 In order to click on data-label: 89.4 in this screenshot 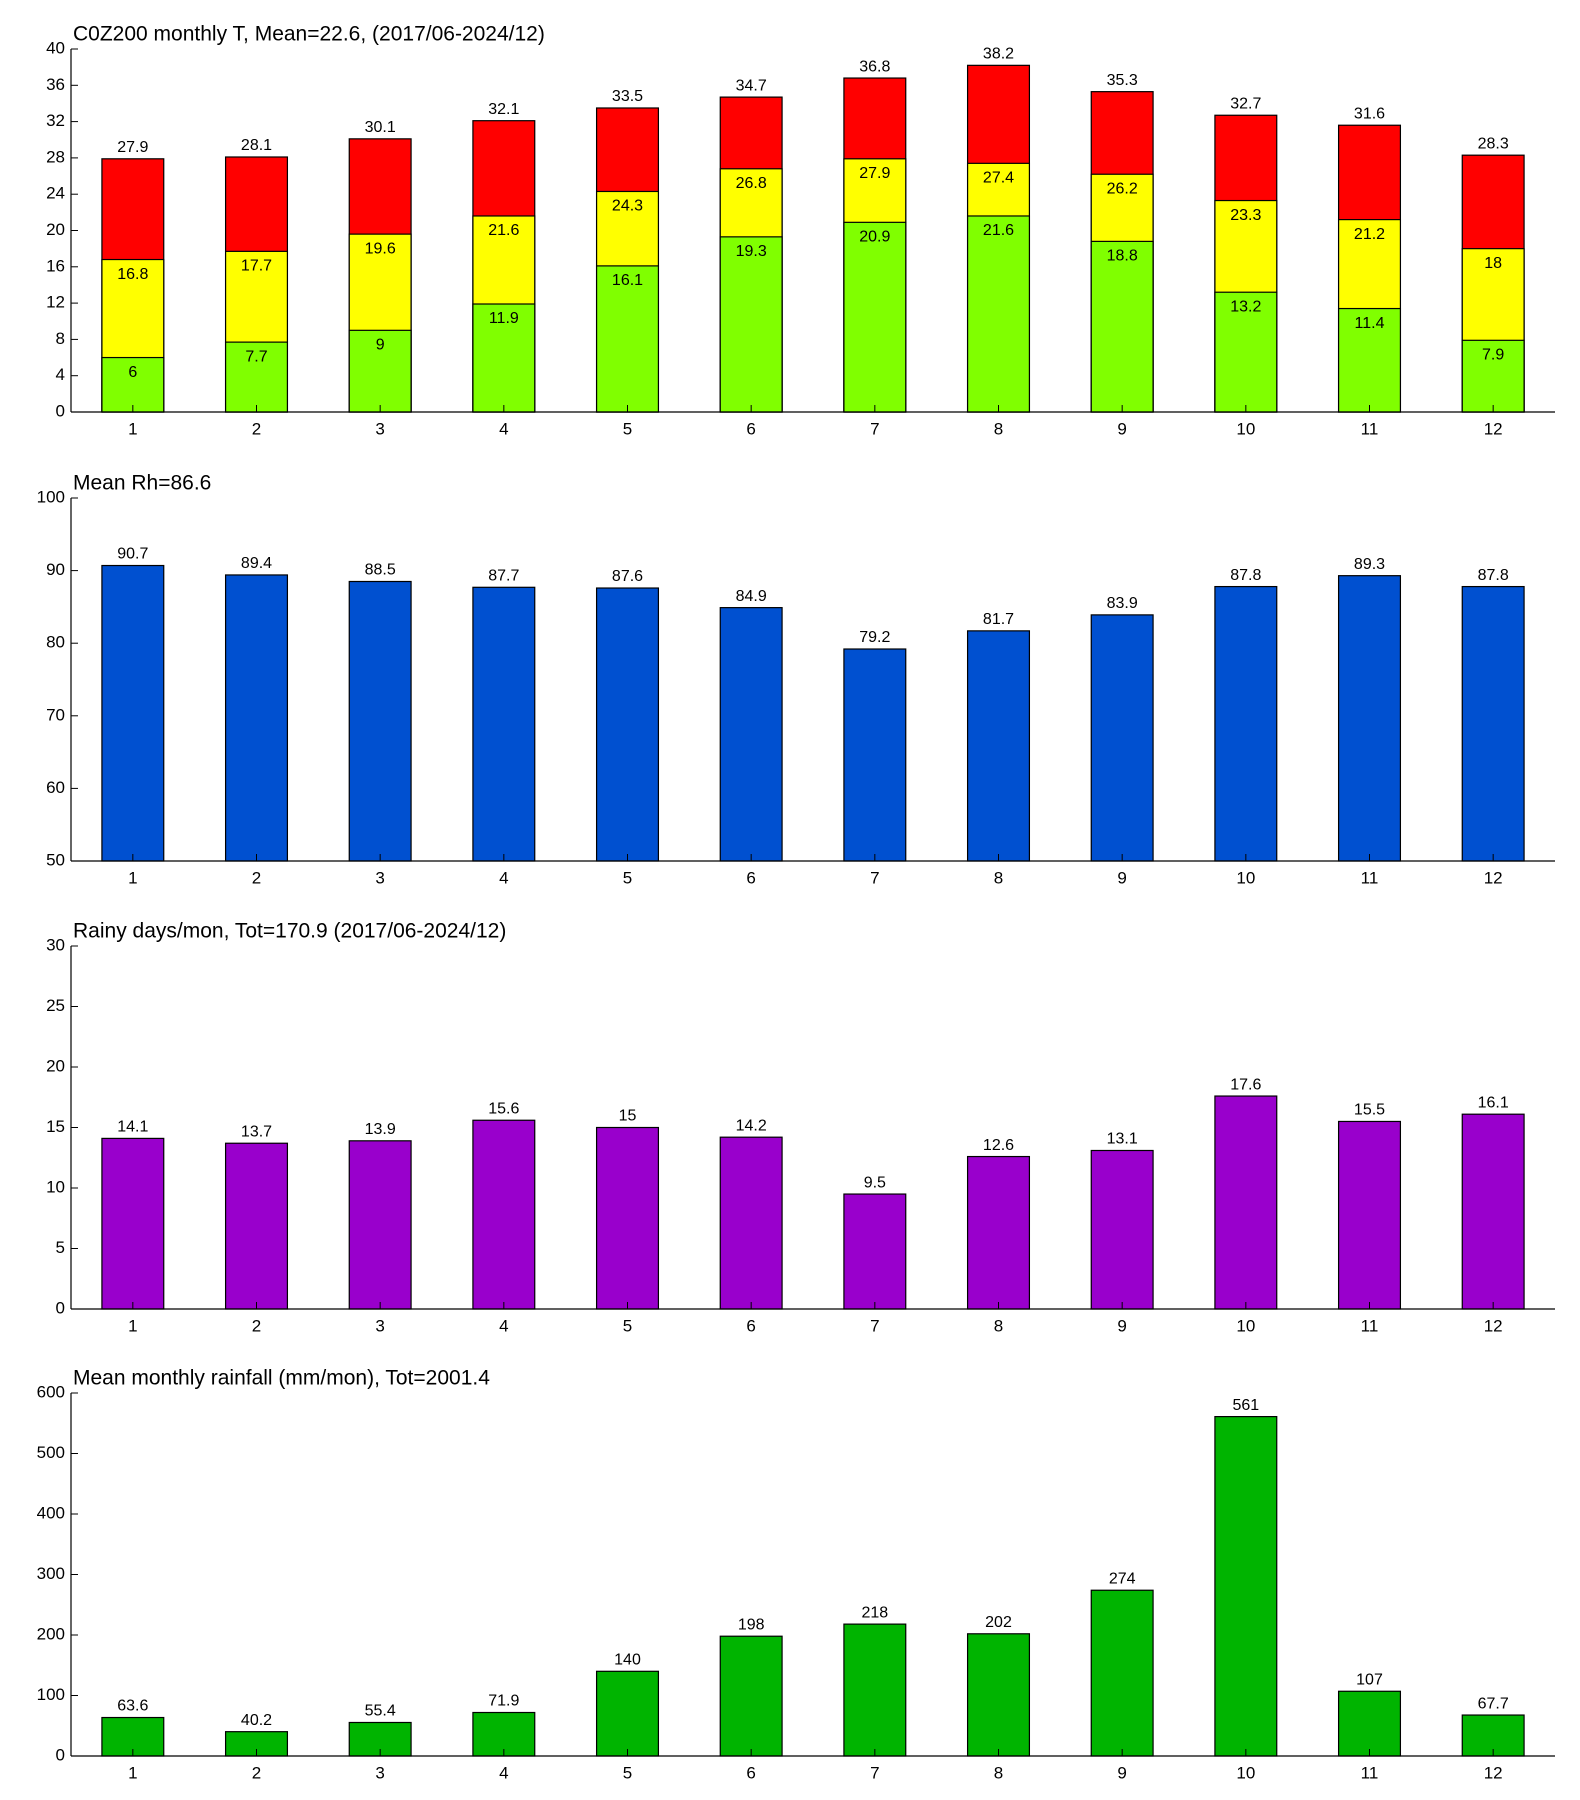, I will do `click(256, 563)`.